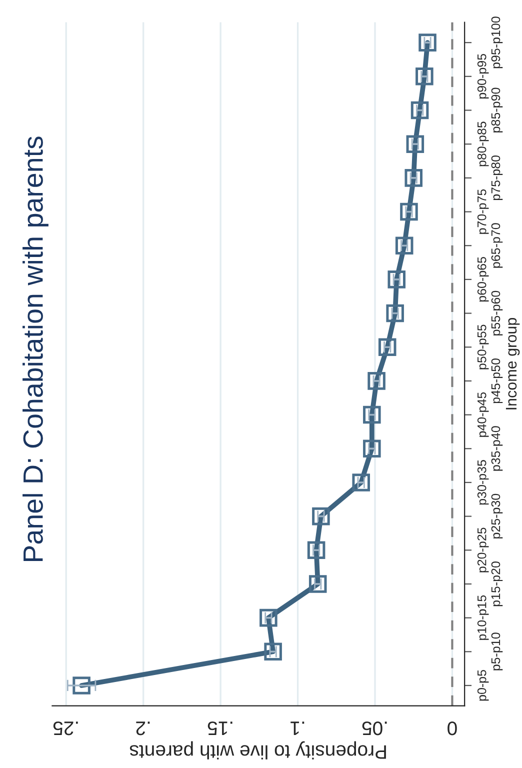  Describe the element at coordinates (497, 245) in the screenshot. I see `y-tick-label: p65-p70` at that location.